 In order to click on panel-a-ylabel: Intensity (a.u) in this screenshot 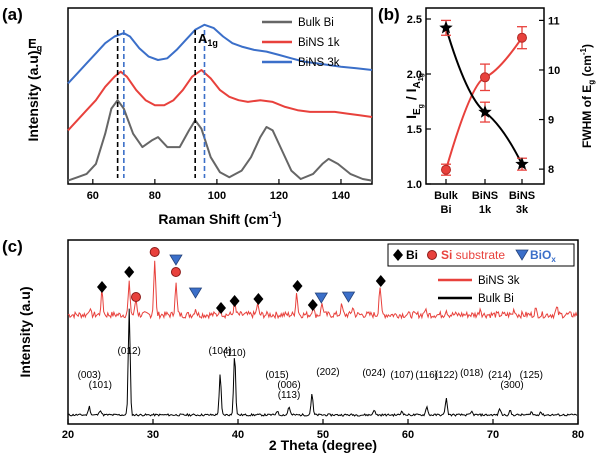, I will do `click(33, 95)`.